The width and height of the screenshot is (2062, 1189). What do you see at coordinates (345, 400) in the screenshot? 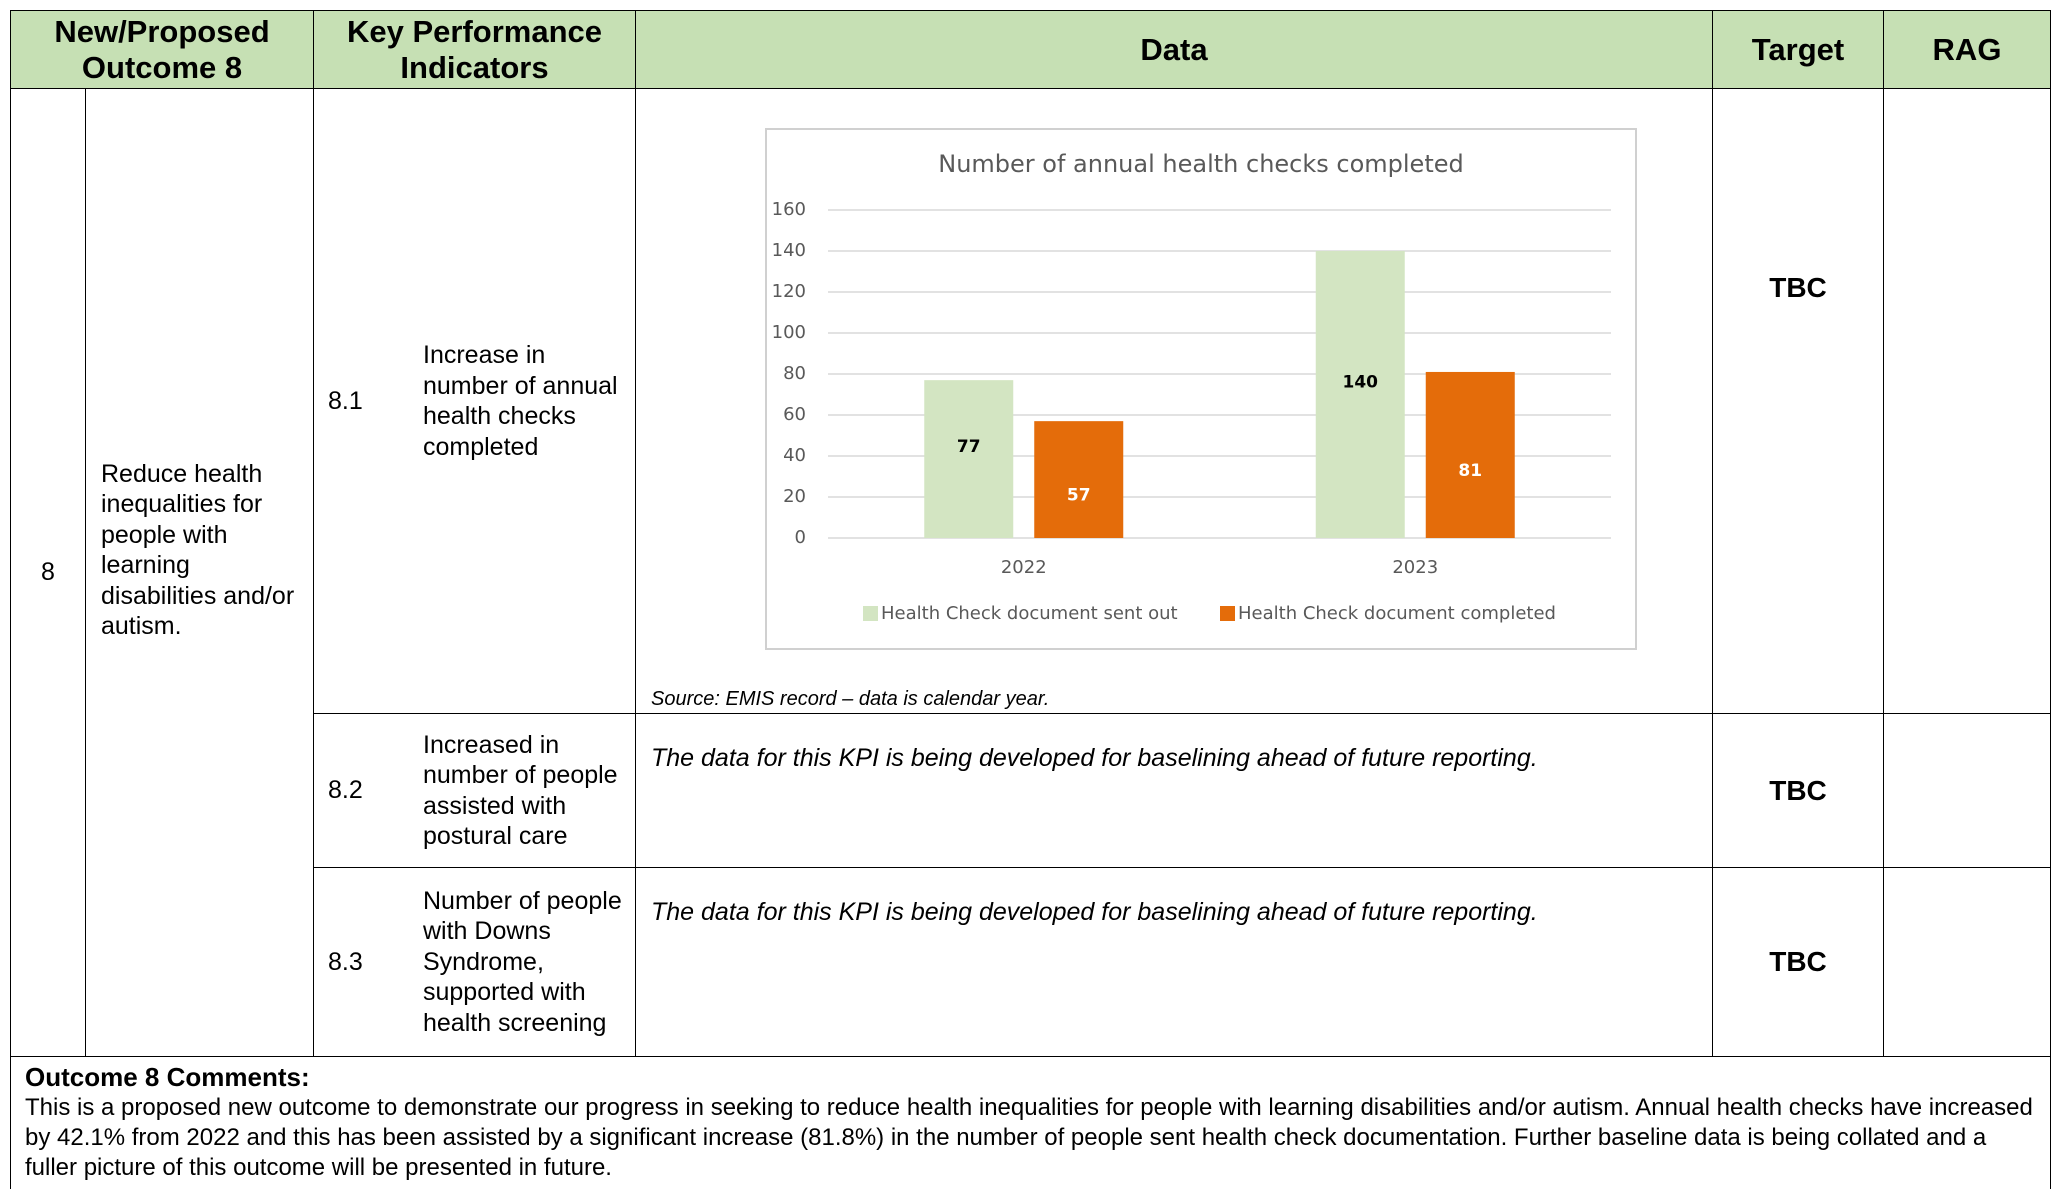
I see `kpi-number: 8.1` at bounding box center [345, 400].